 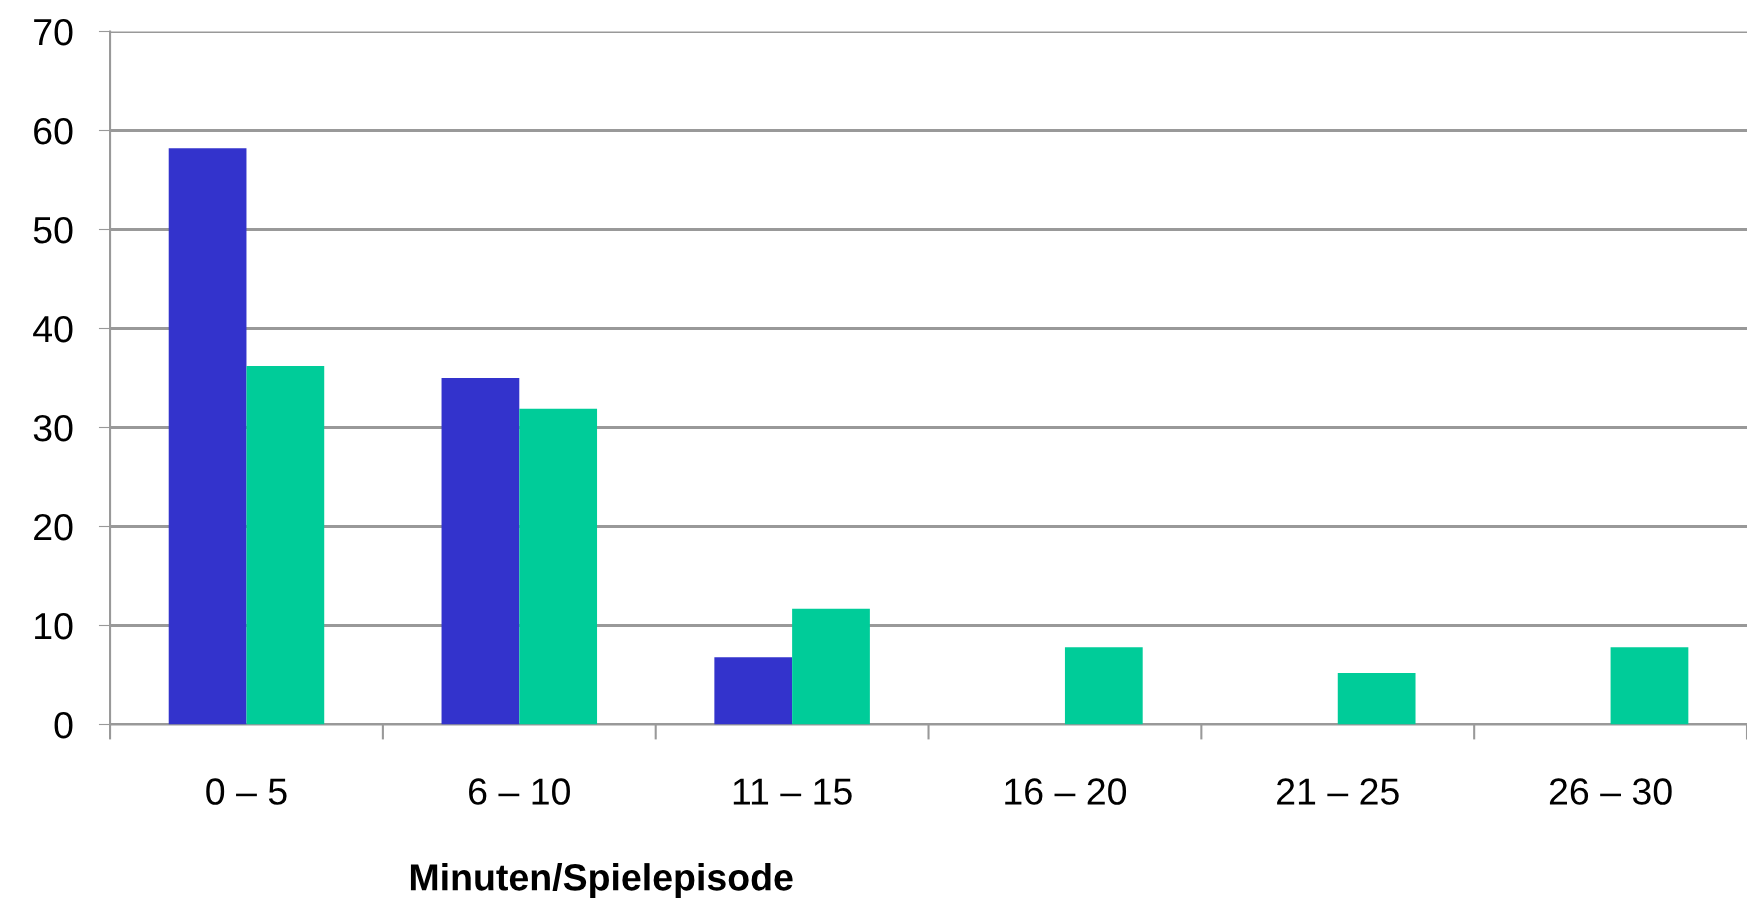 I want to click on x-tick-label: 6 – 10, so click(x=519, y=791).